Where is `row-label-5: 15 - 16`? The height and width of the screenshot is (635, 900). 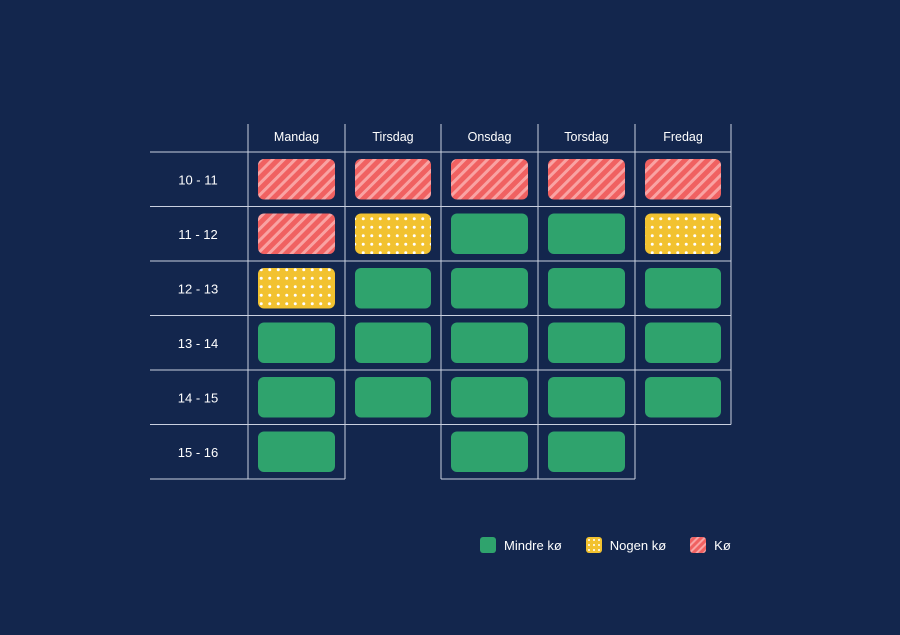
row-label-5: 15 - 16 is located at coordinates (198, 452).